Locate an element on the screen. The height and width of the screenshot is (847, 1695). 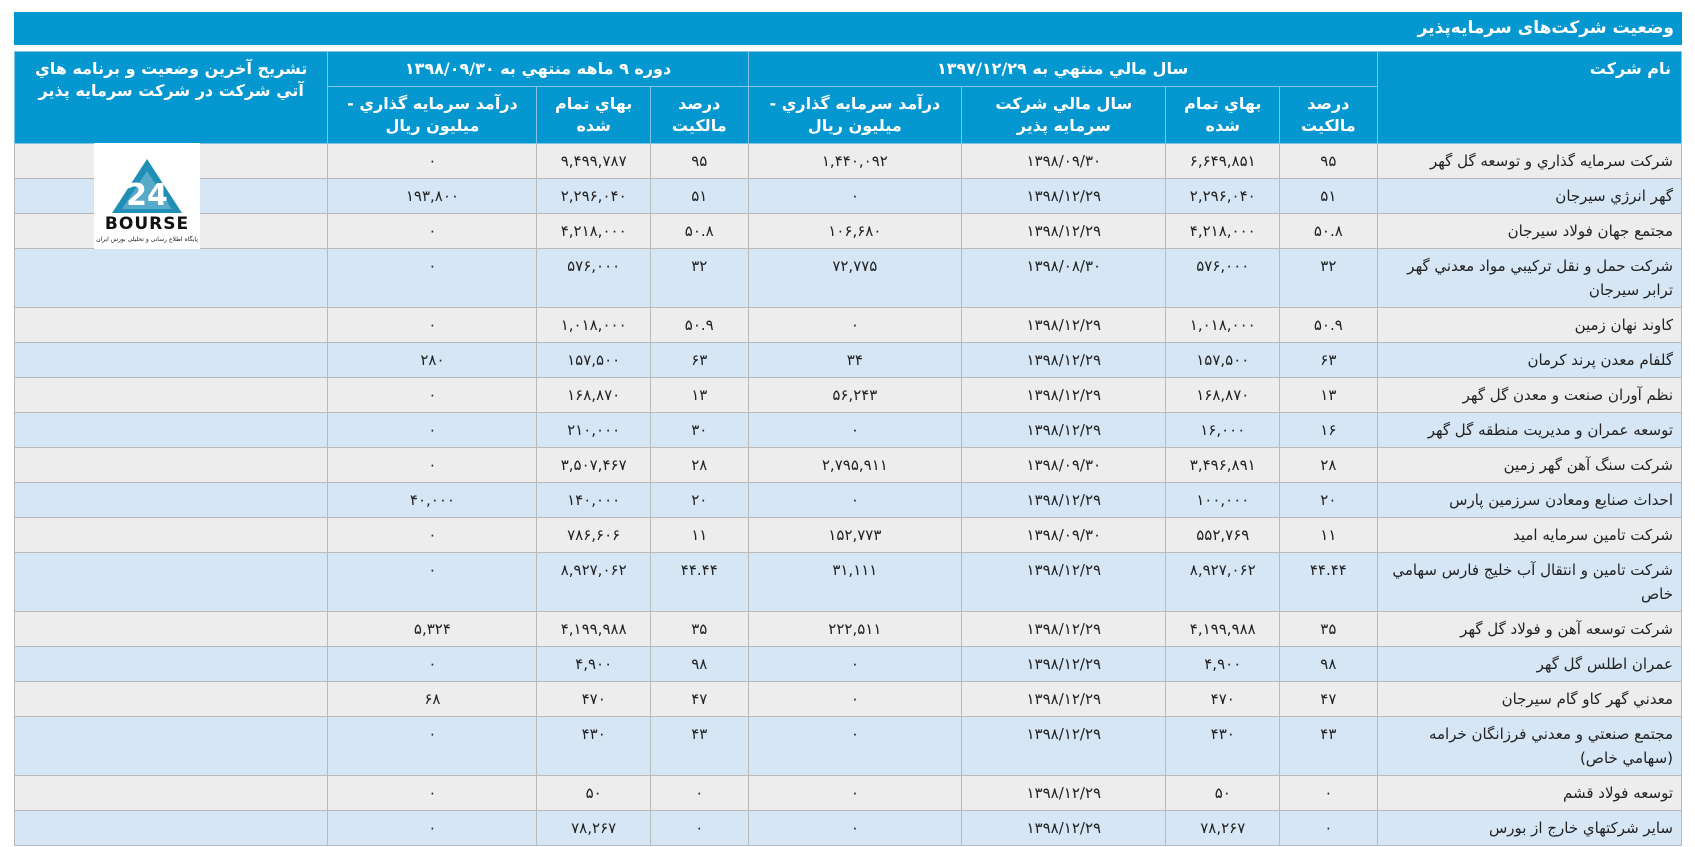
cell-inc1: ۲,۷۹۵,۹۱۱ is located at coordinates (855, 465).